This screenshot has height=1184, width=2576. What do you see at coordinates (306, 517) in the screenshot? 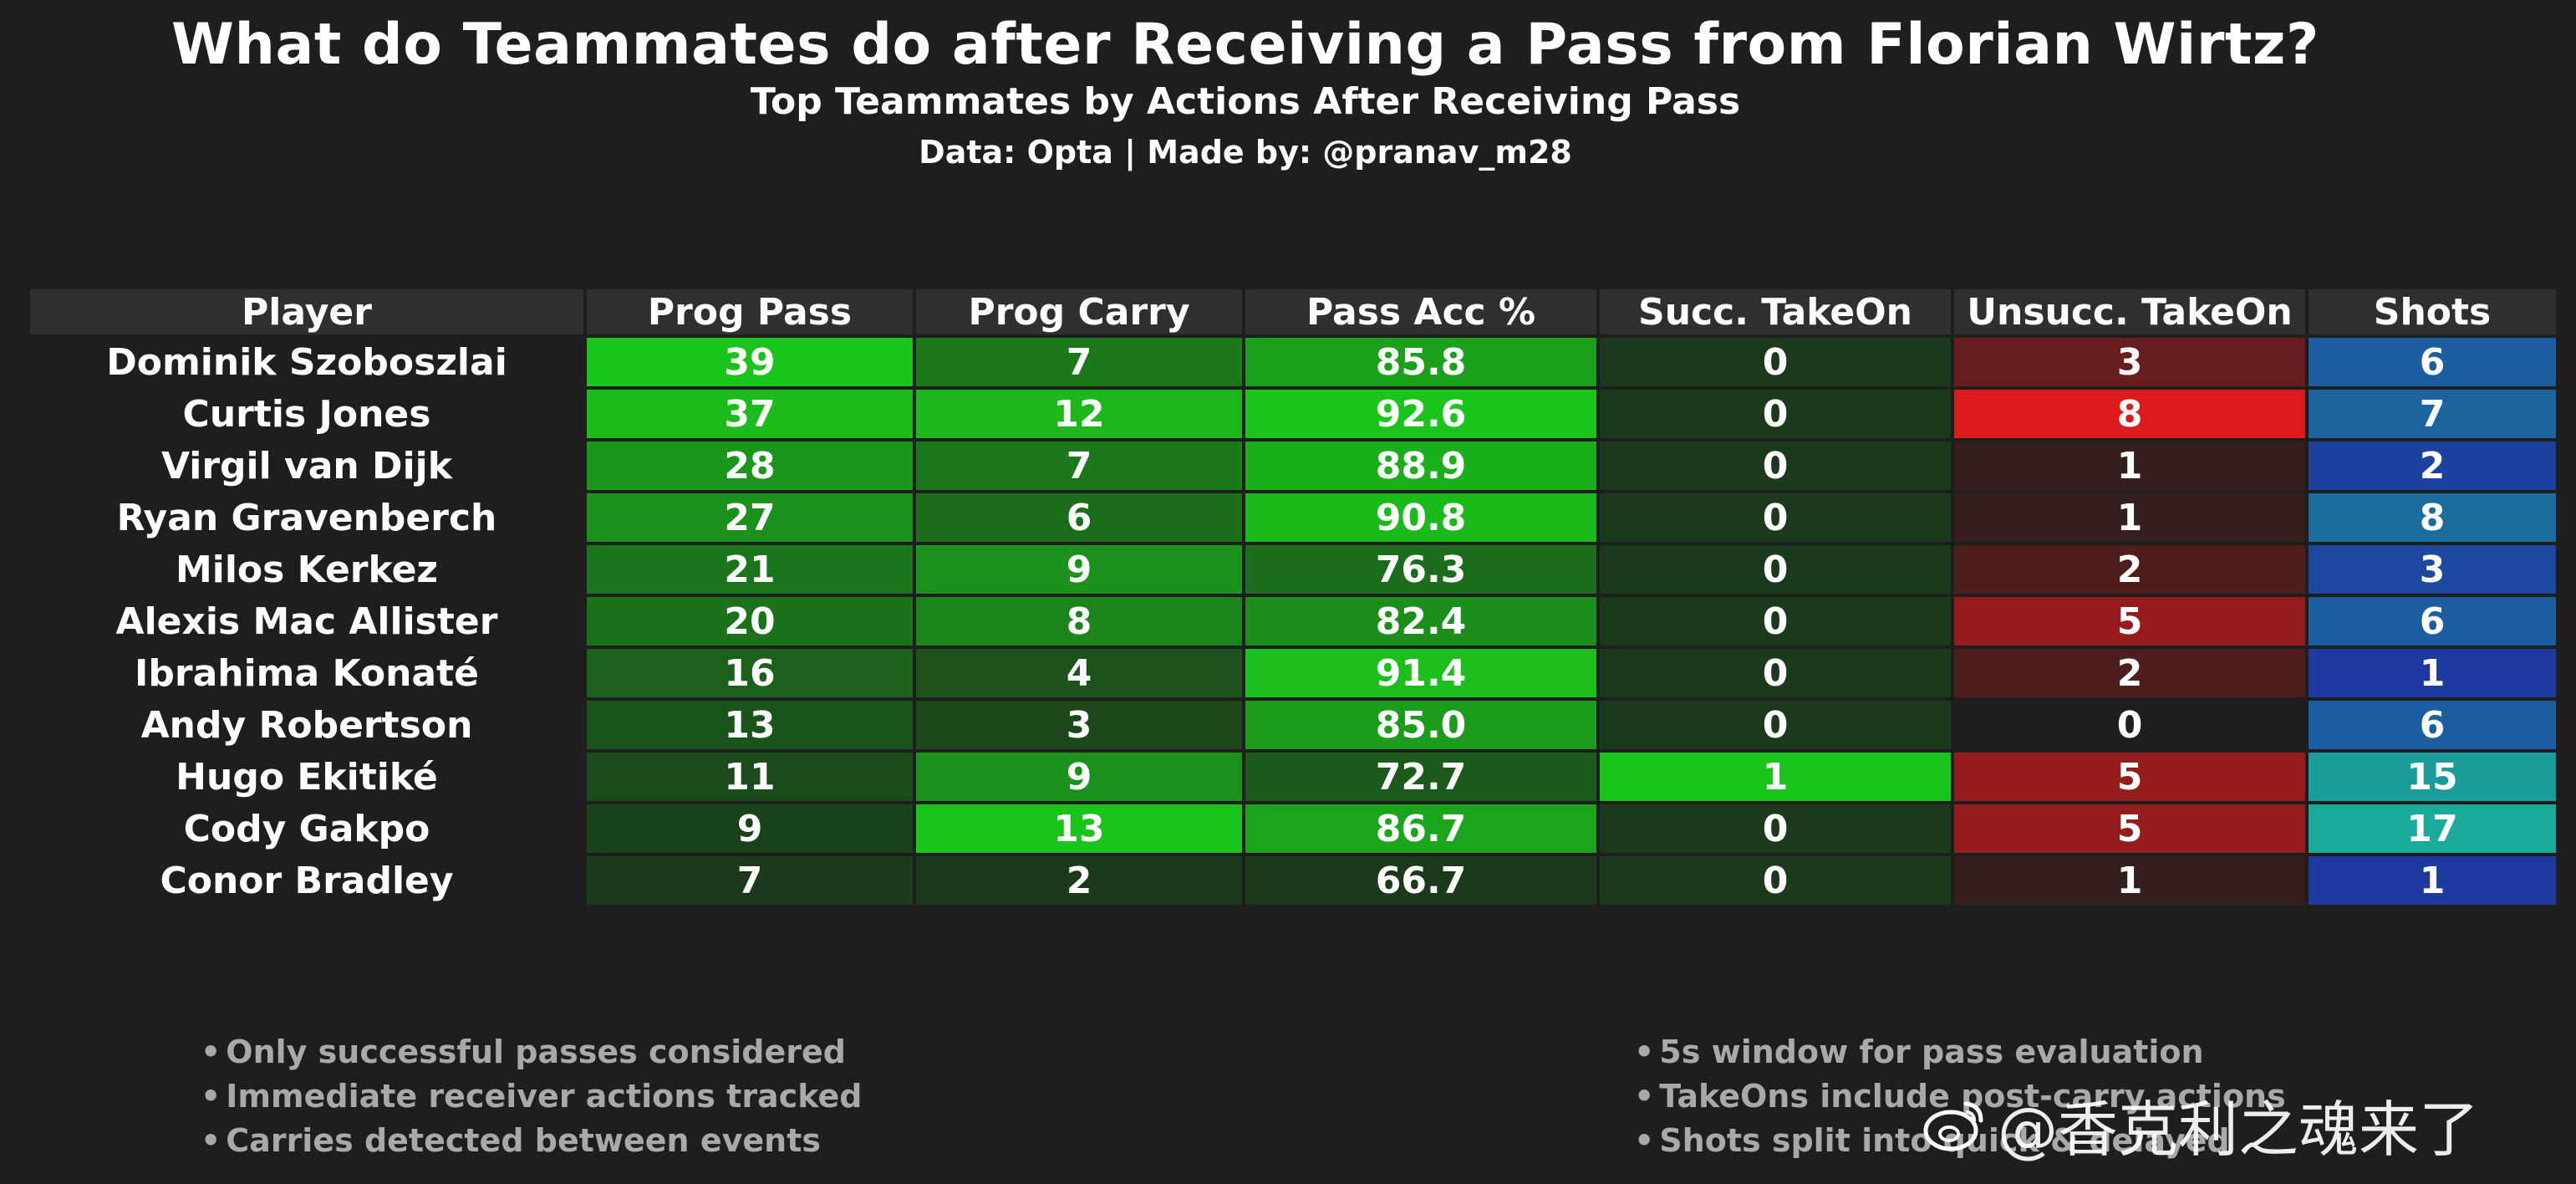
I see `player-name: Ryan Gravenberch` at bounding box center [306, 517].